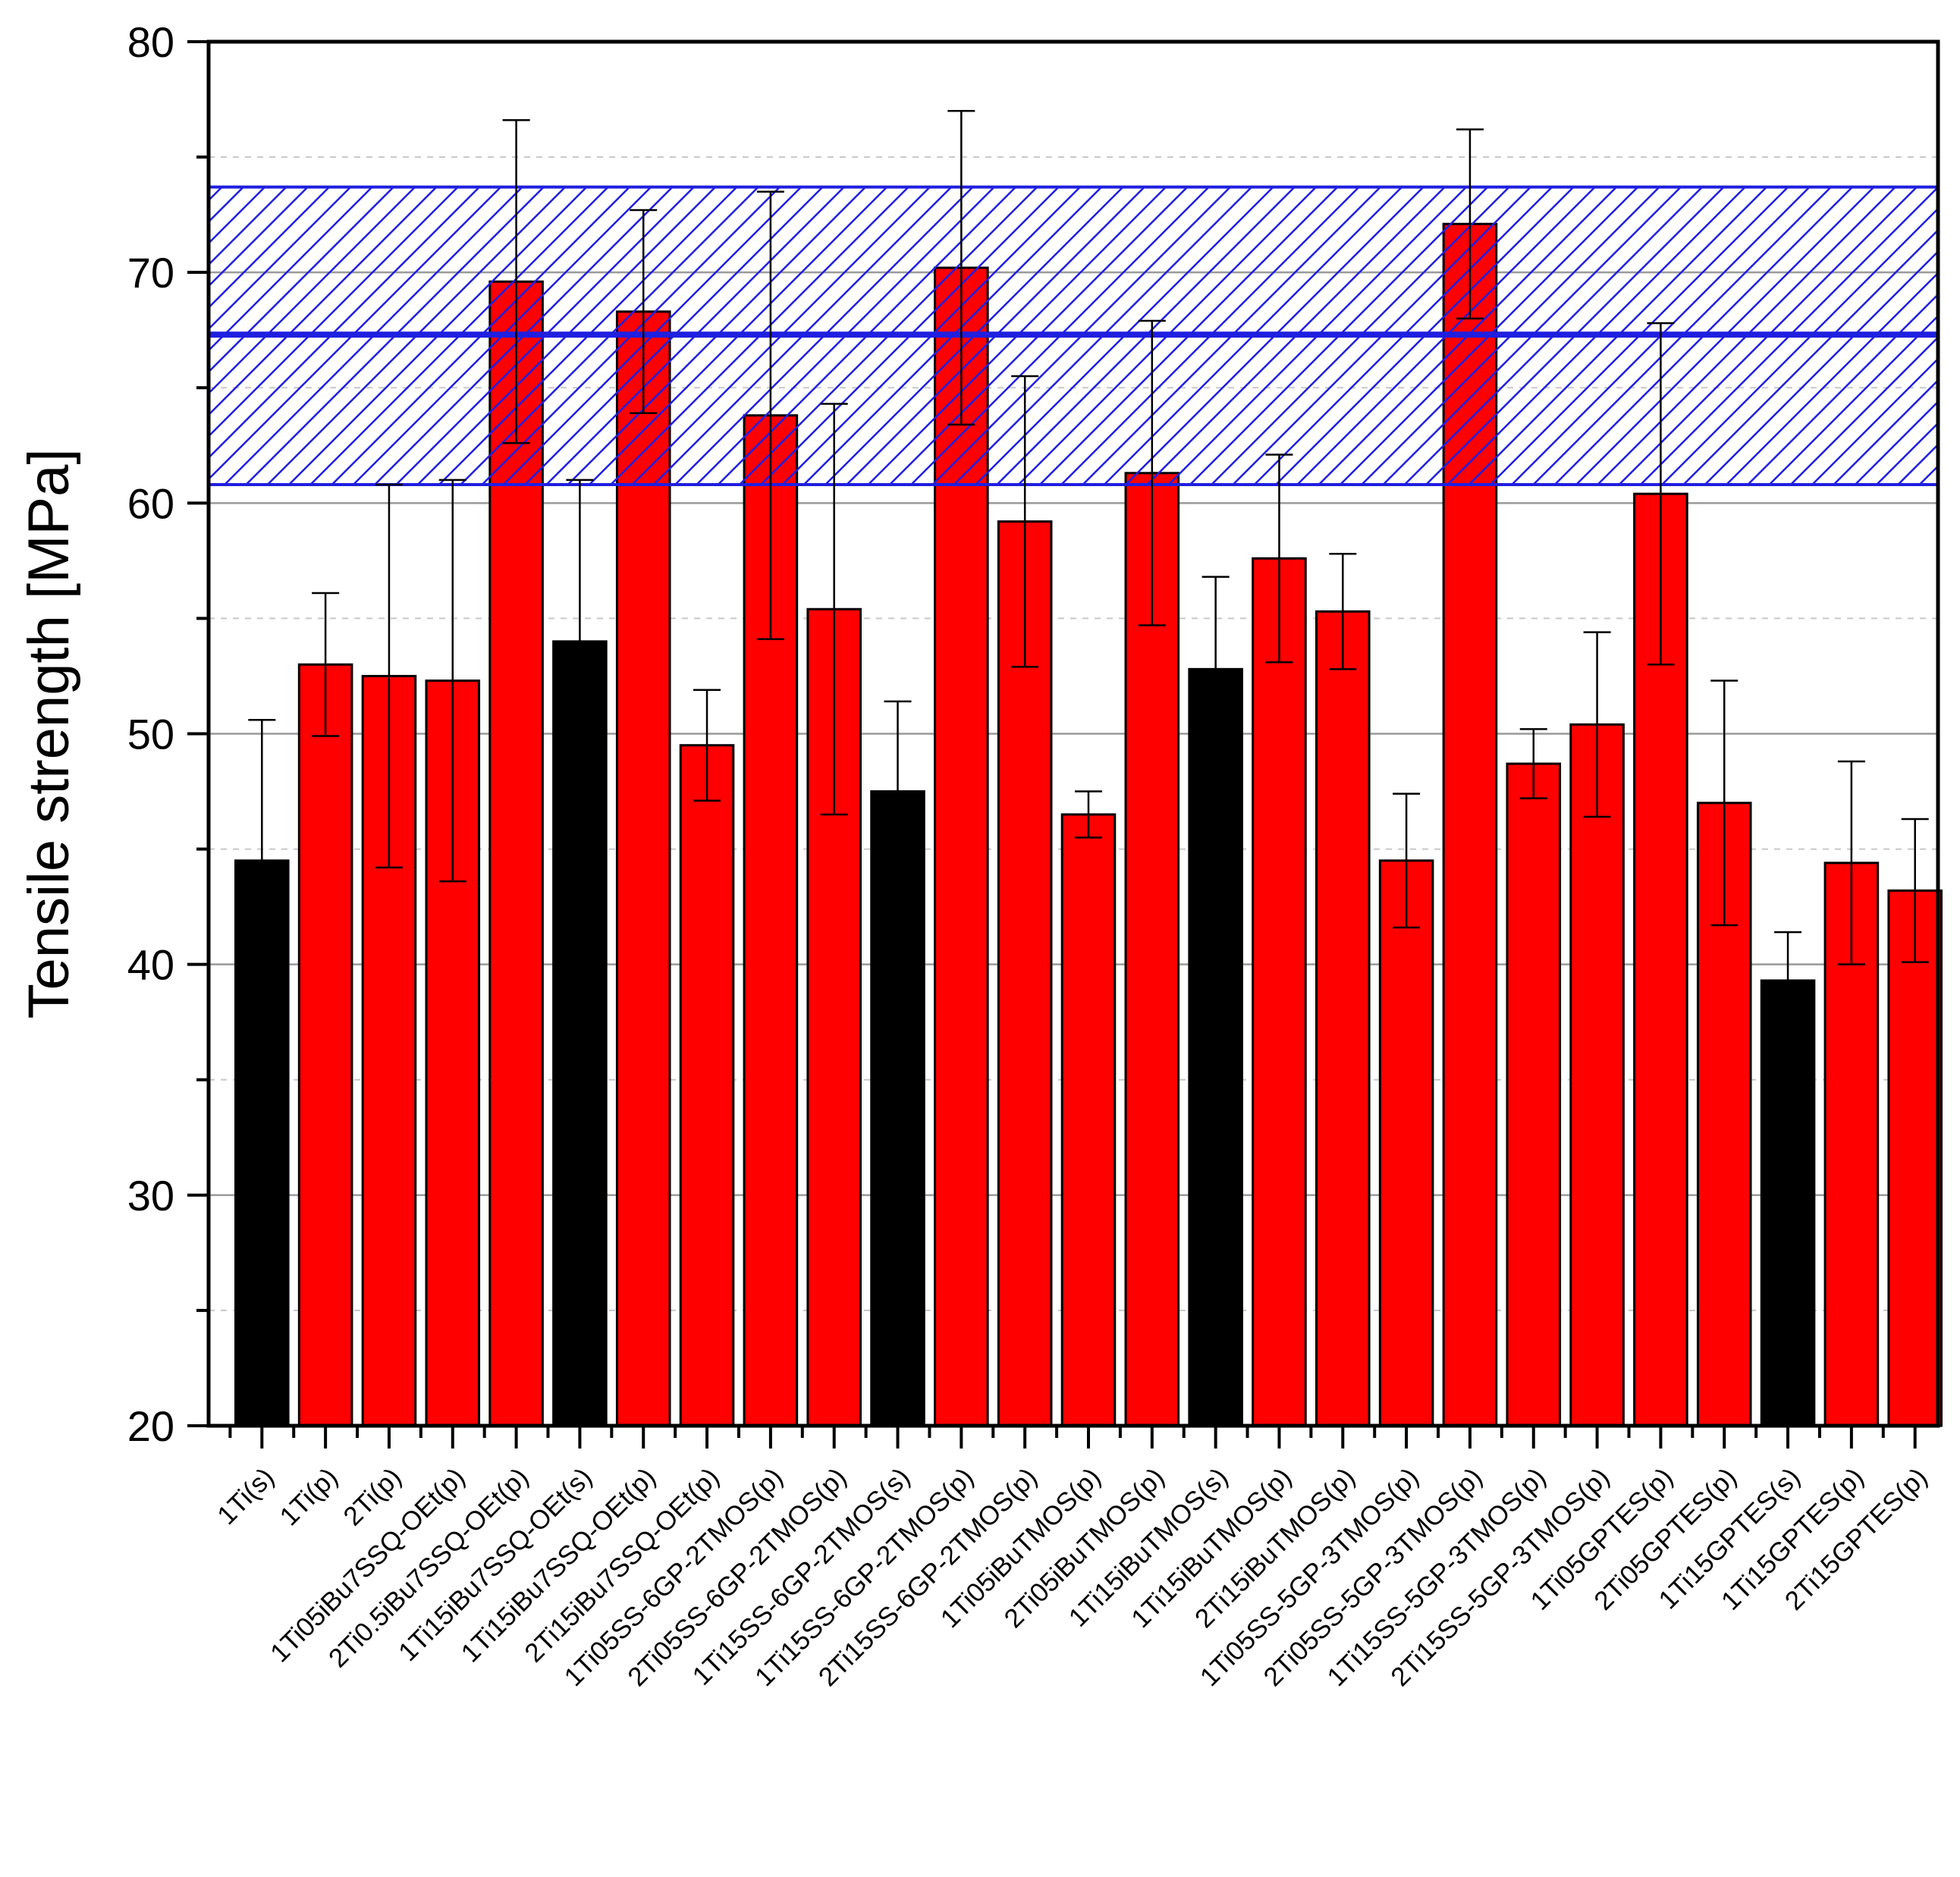 The image size is (1960, 1877). Describe the element at coordinates (150, 1426) in the screenshot. I see `y-tick-label: 20` at that location.